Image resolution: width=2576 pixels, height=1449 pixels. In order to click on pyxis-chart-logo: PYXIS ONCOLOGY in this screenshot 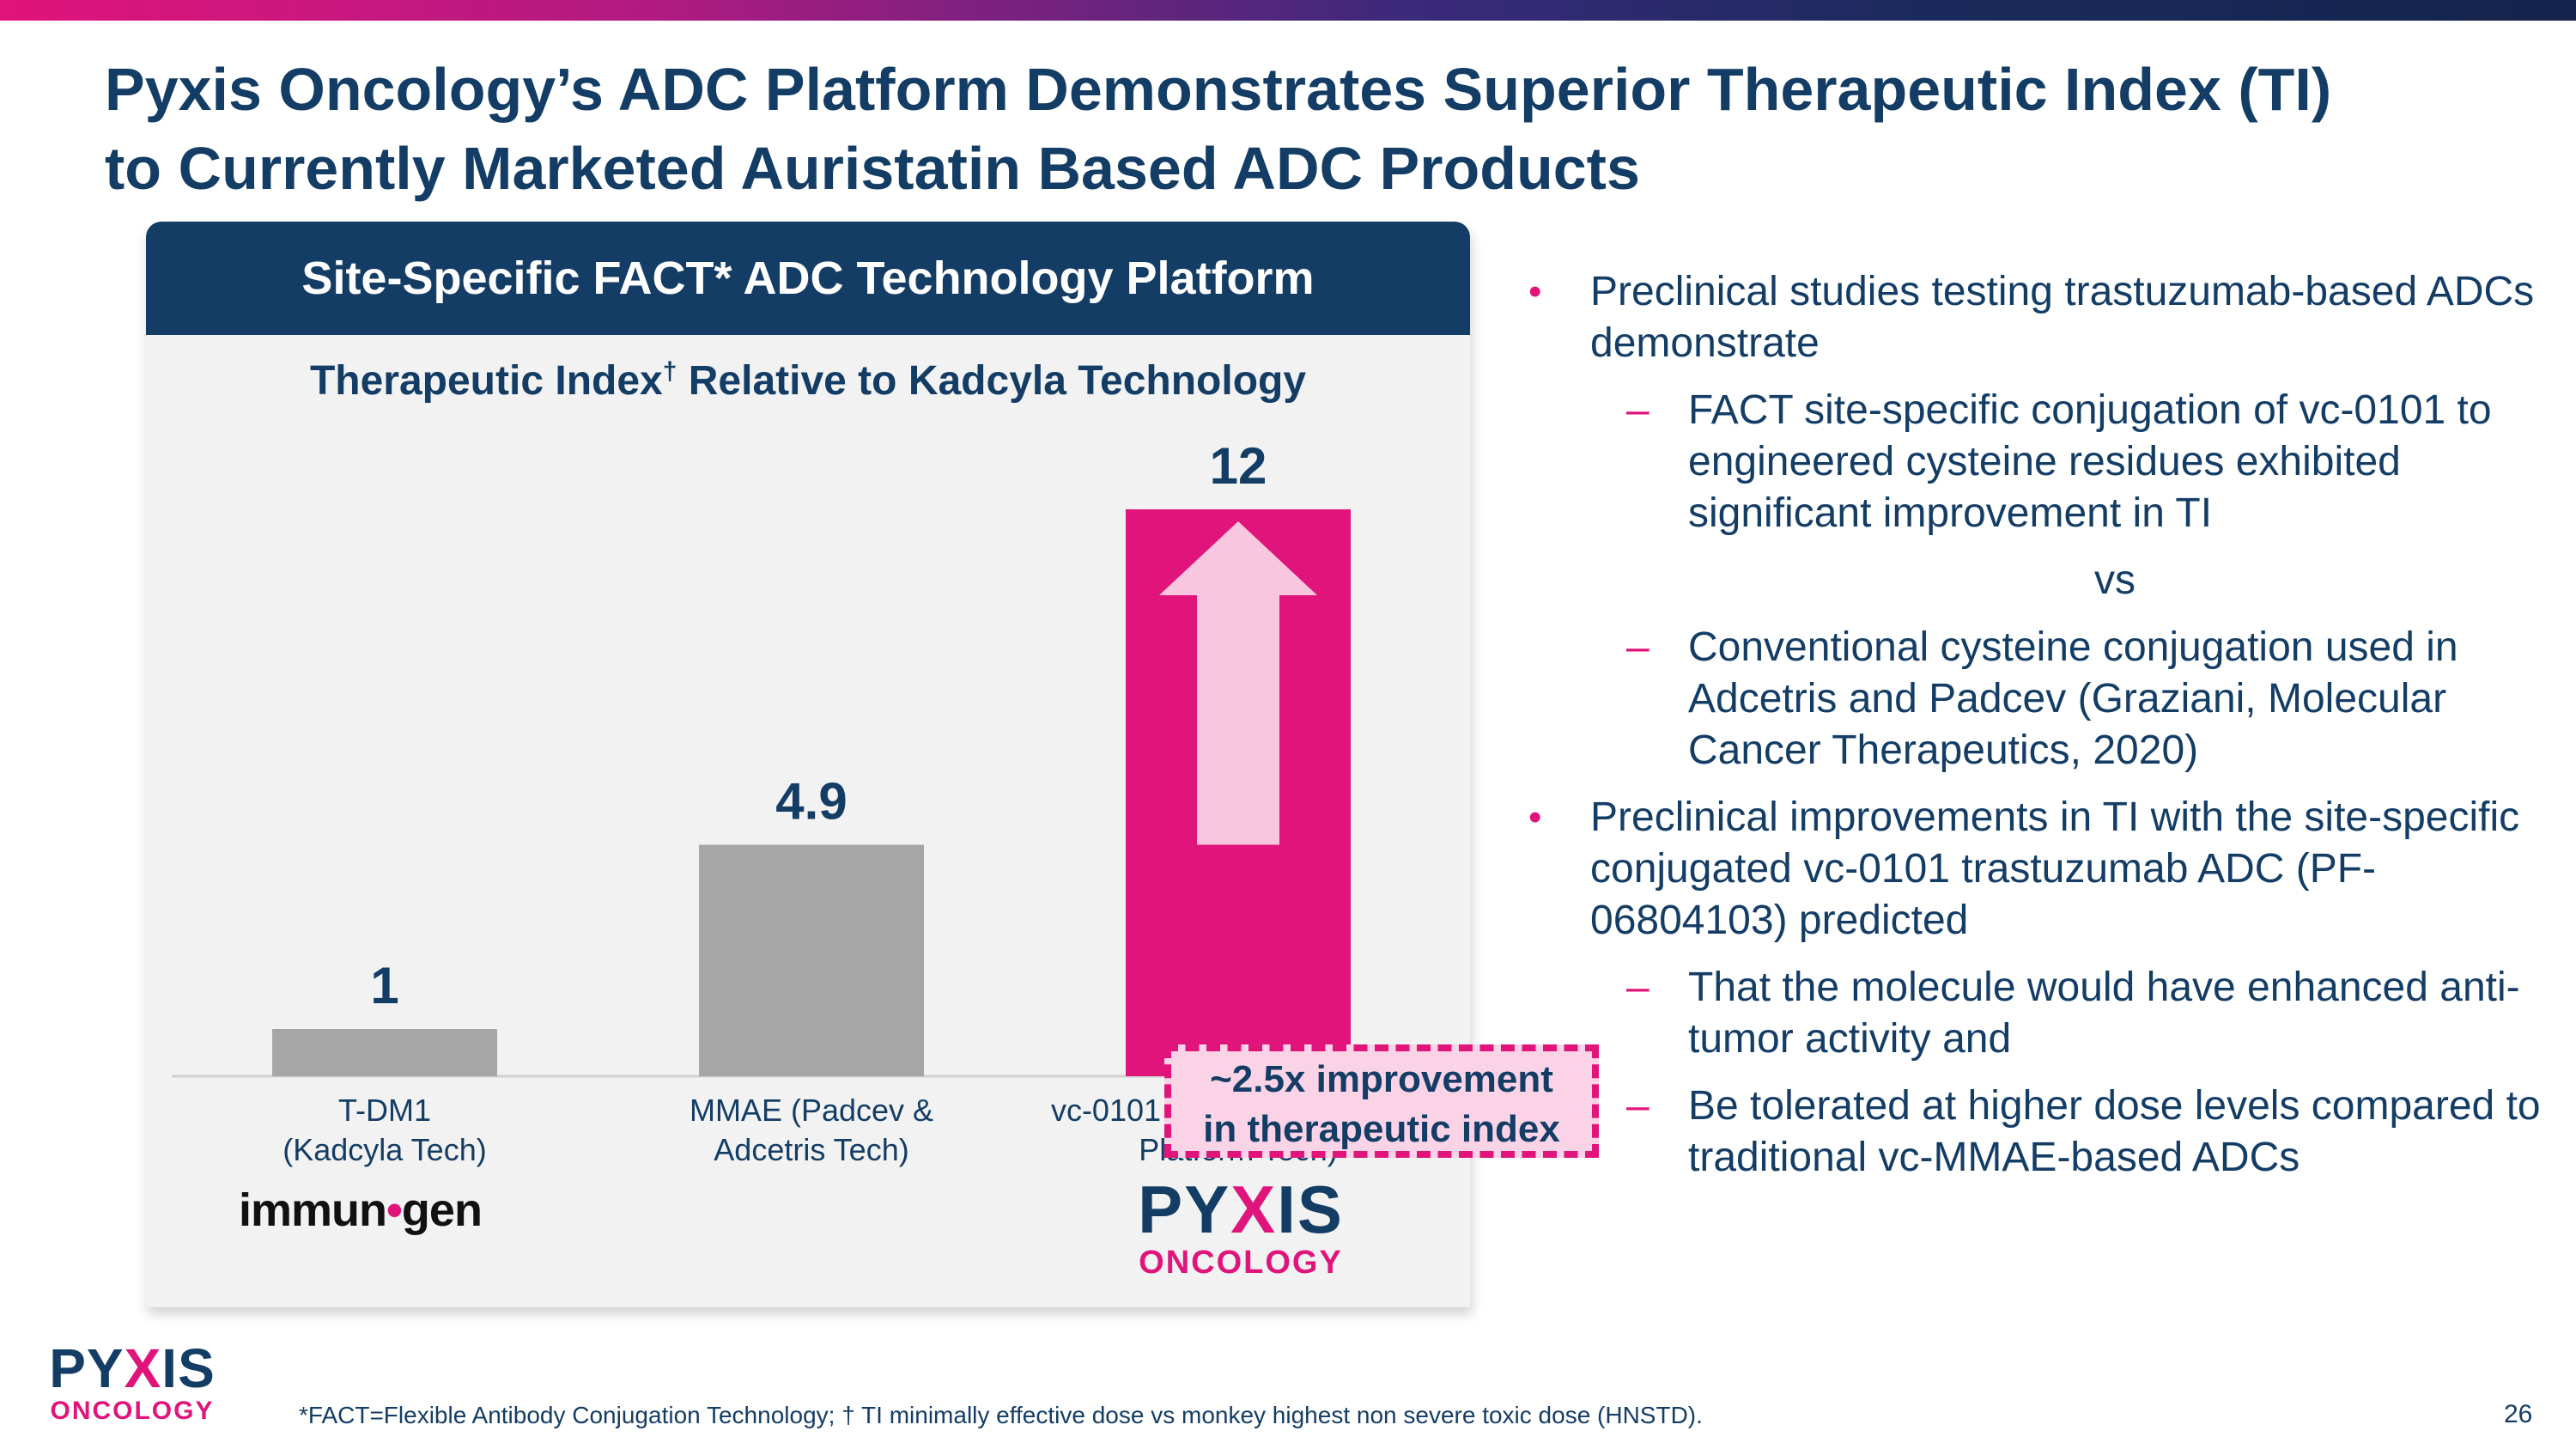, I will do `click(1240, 1228)`.